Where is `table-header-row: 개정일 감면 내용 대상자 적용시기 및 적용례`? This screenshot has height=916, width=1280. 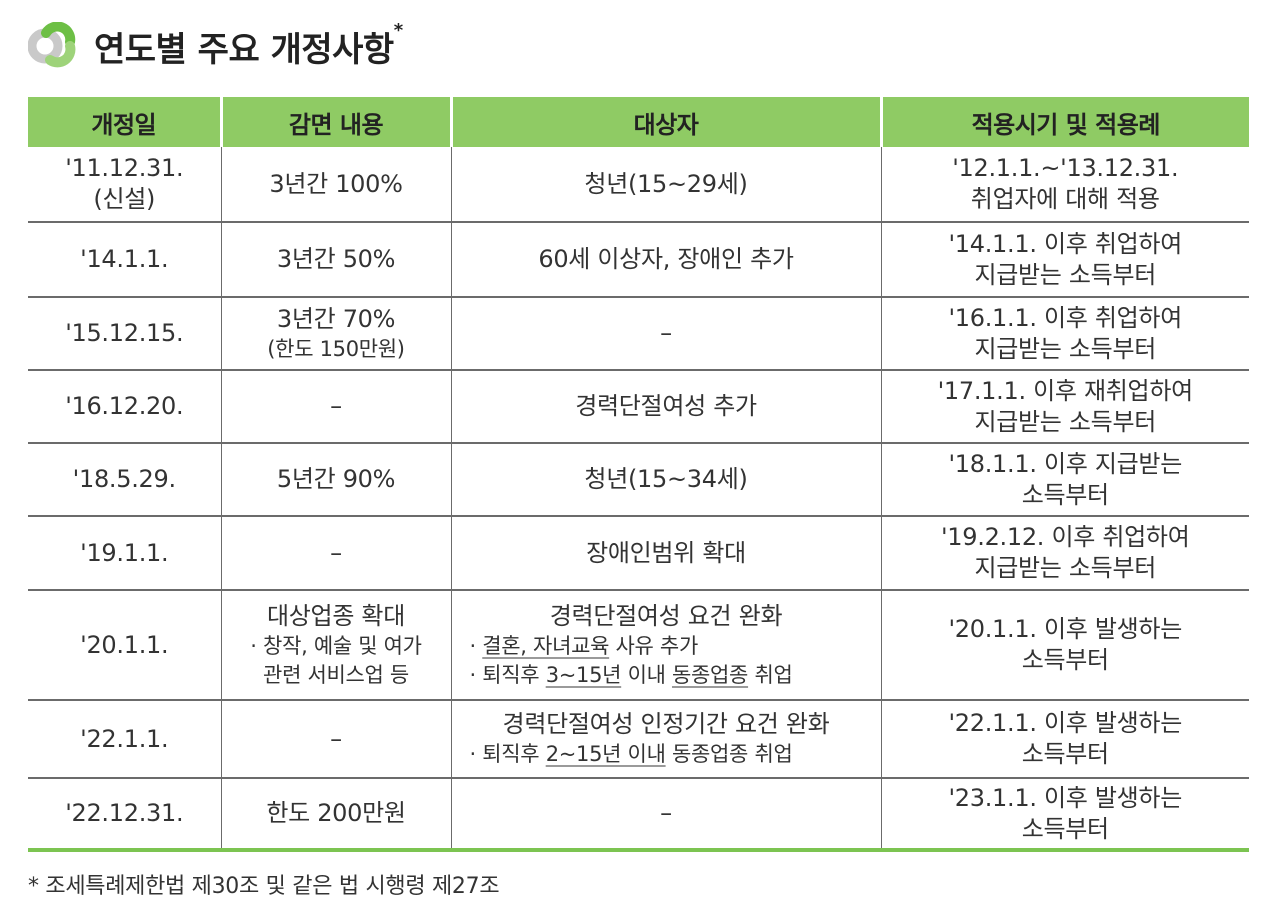
table-header-row: 개정일 감면 내용 대상자 적용시기 및 적용례 is located at coordinates (638, 122).